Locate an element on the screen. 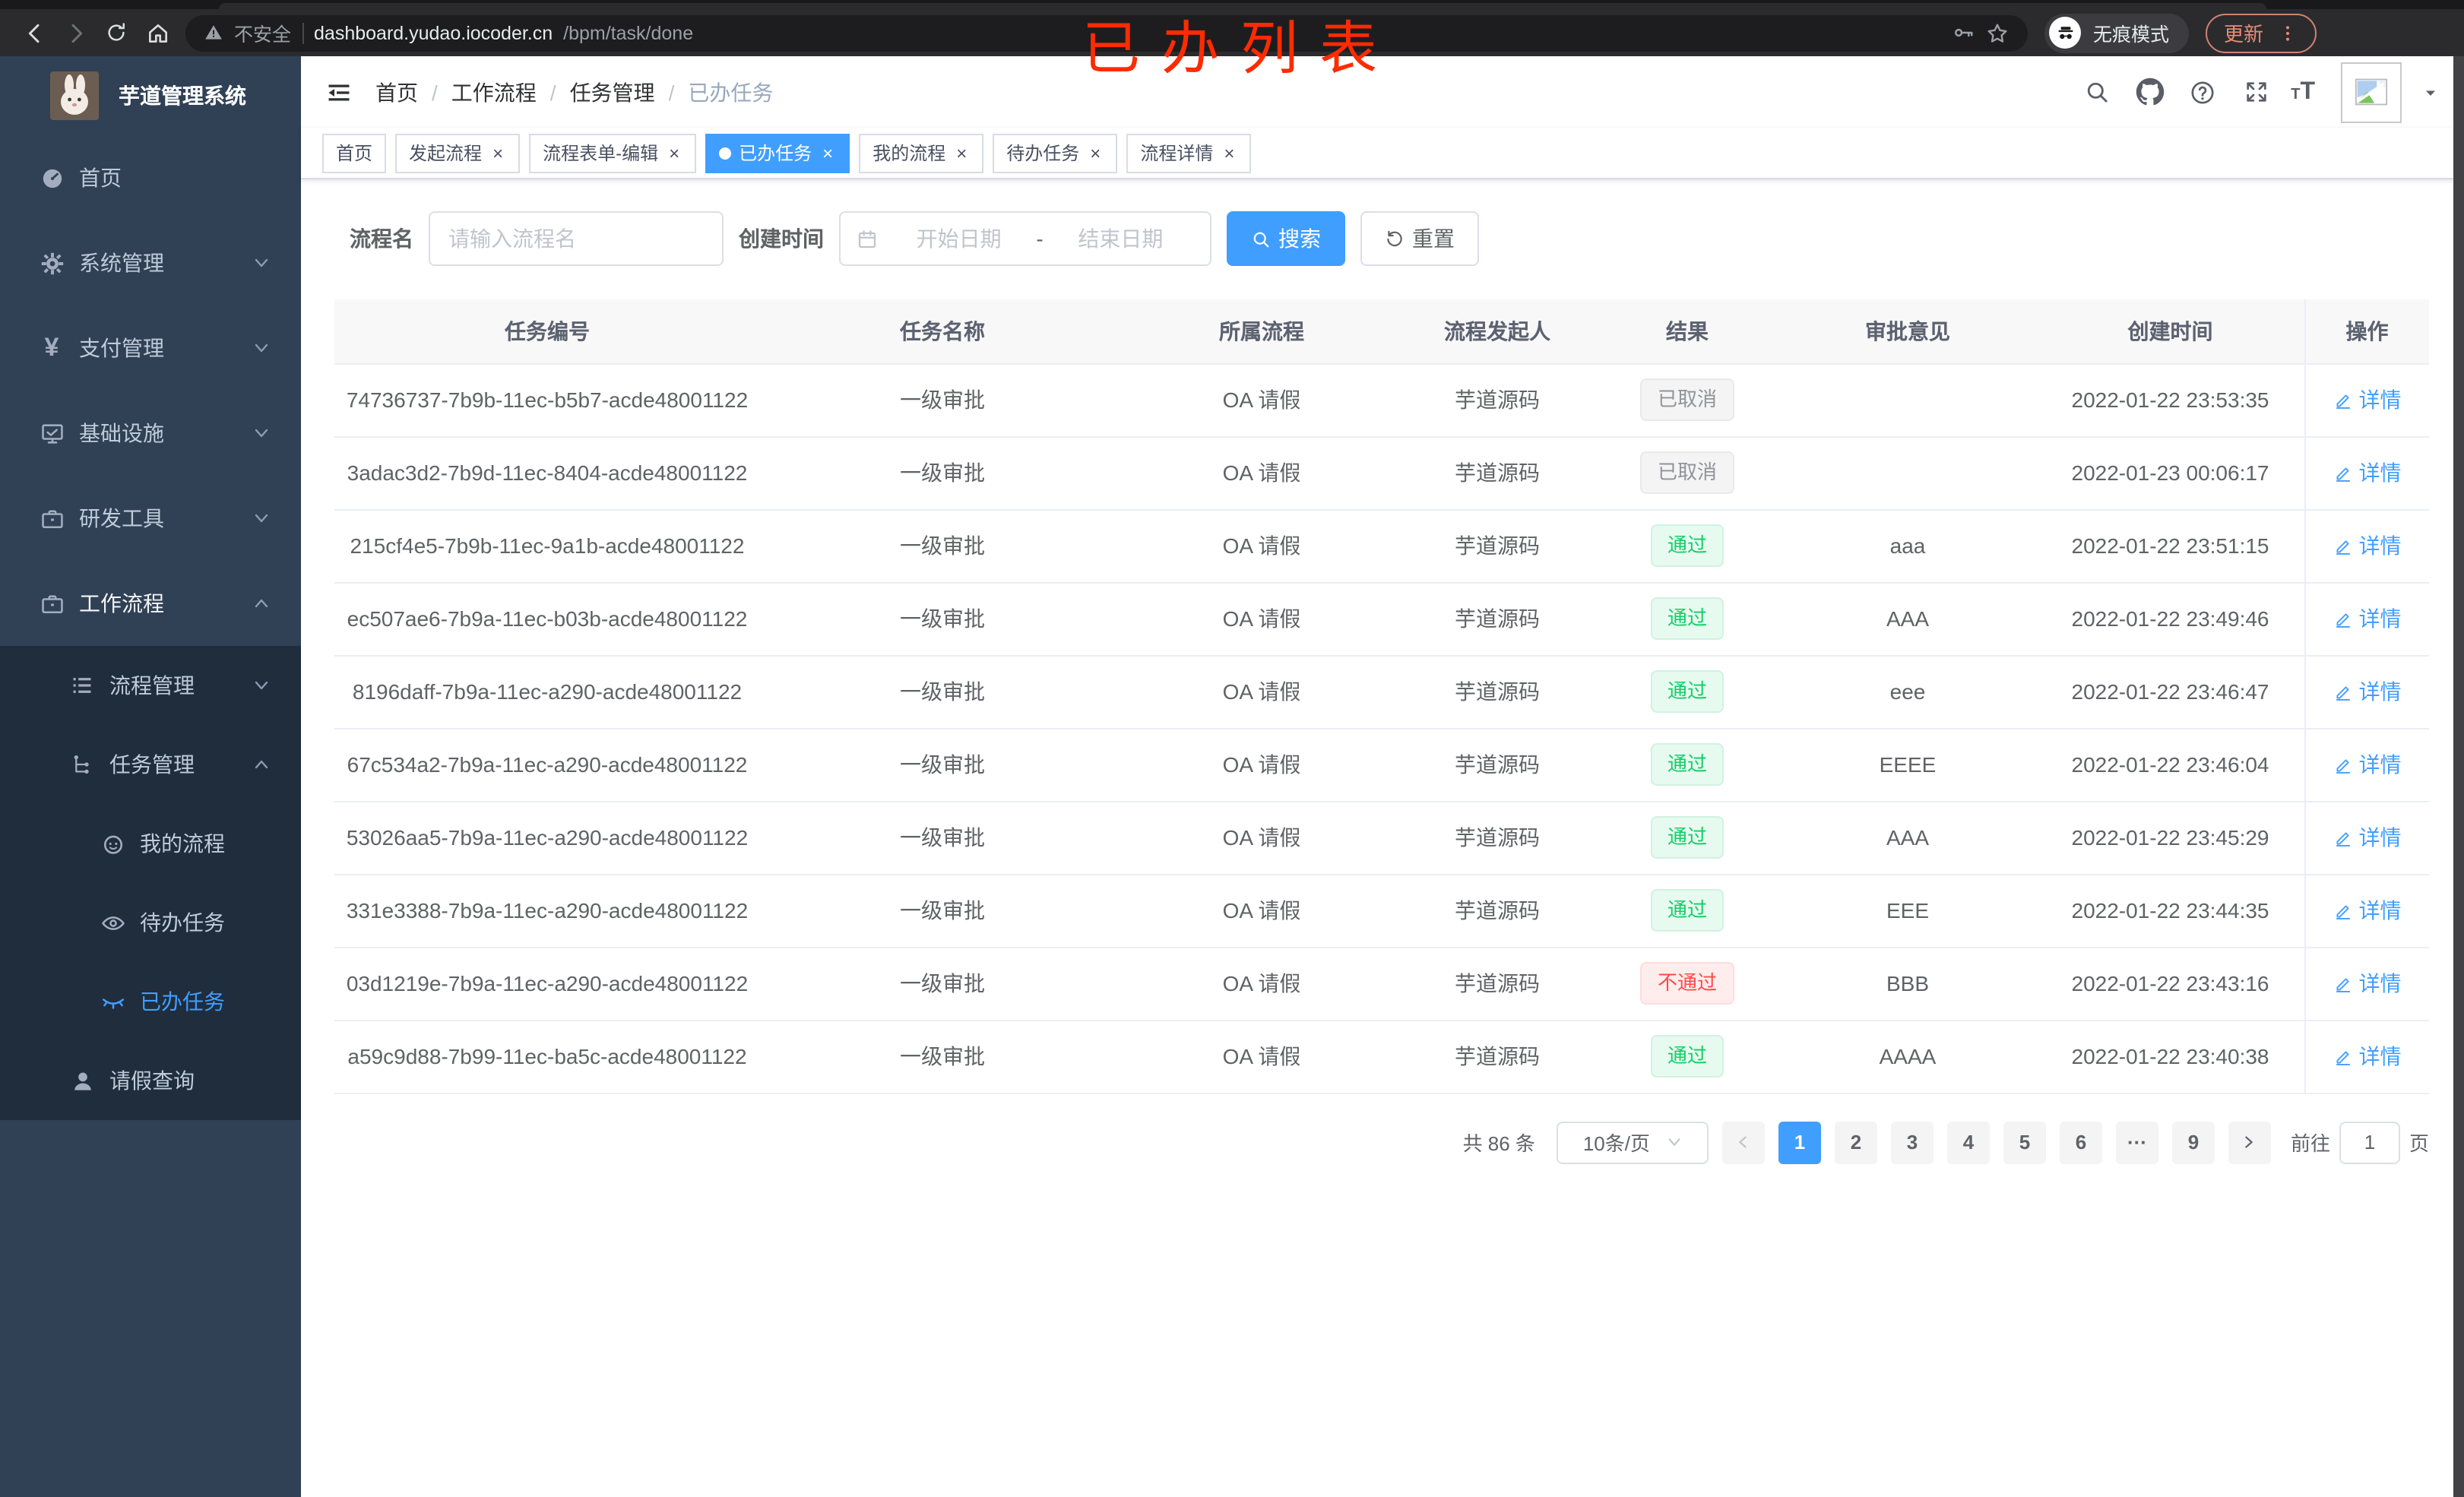 The width and height of the screenshot is (2464, 1497). prev-page-button is located at coordinates (1743, 1142).